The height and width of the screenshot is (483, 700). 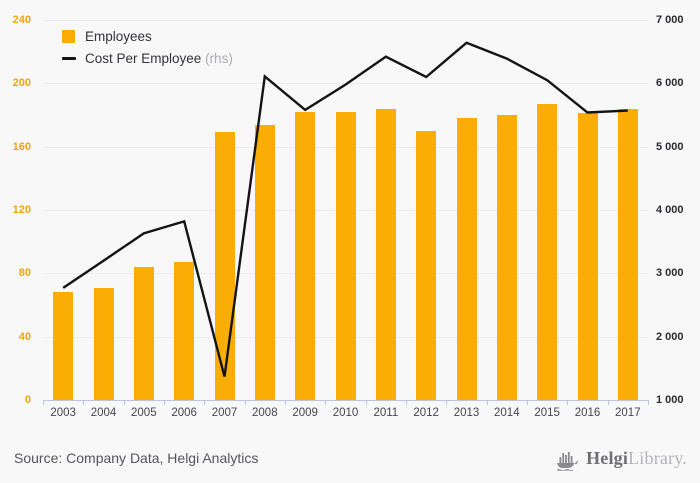 I want to click on left-axis-label-240: 240, so click(x=21, y=20).